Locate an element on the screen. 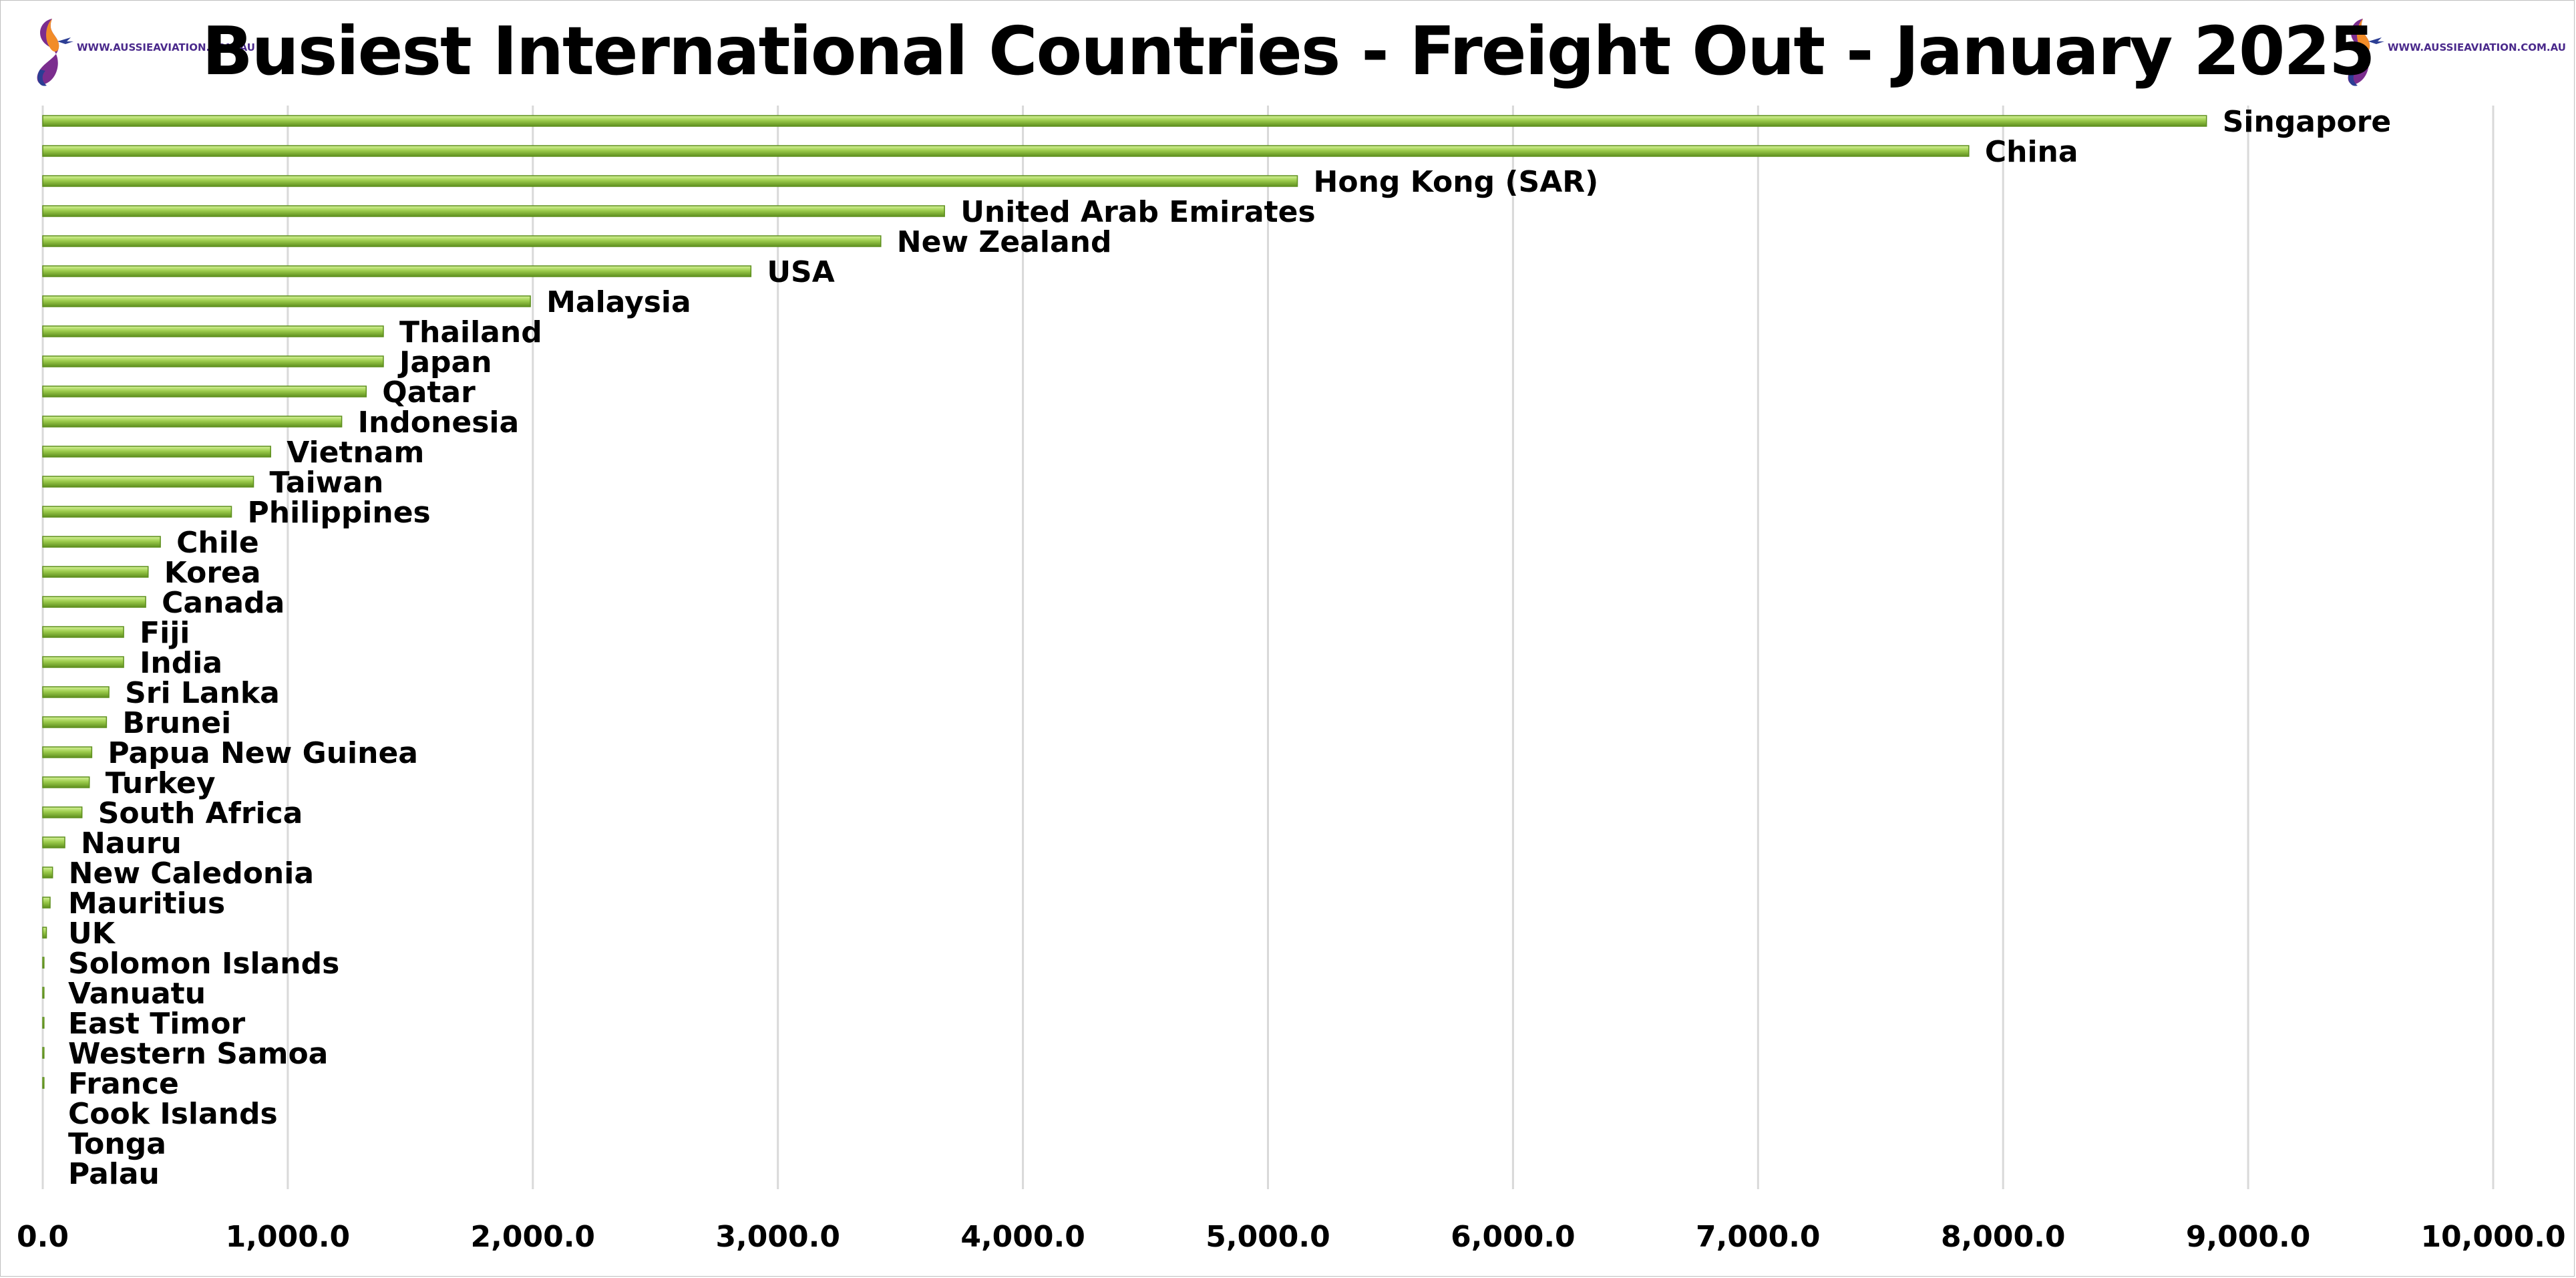 The width and height of the screenshot is (2576, 1278). bar-label: Palau is located at coordinates (114, 1174).